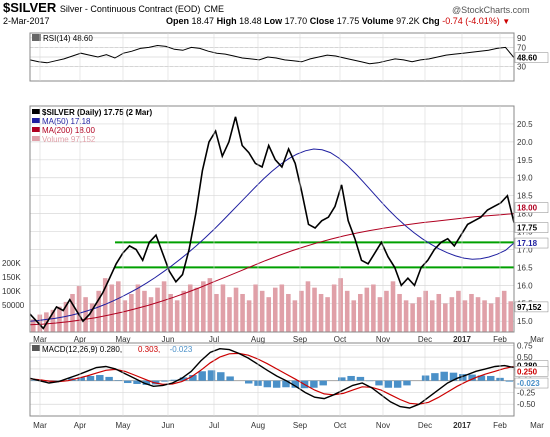 This screenshot has height=437, width=550. I want to click on macd-tick-label: -0.50, so click(526, 404).